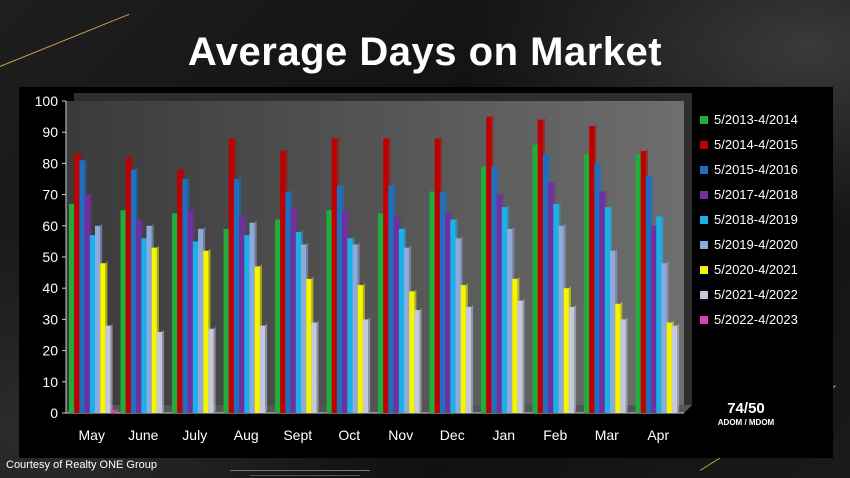 The width and height of the screenshot is (850, 478). What do you see at coordinates (746, 413) in the screenshot?
I see `adom-summary: 74/50 ADOM / MDOM` at bounding box center [746, 413].